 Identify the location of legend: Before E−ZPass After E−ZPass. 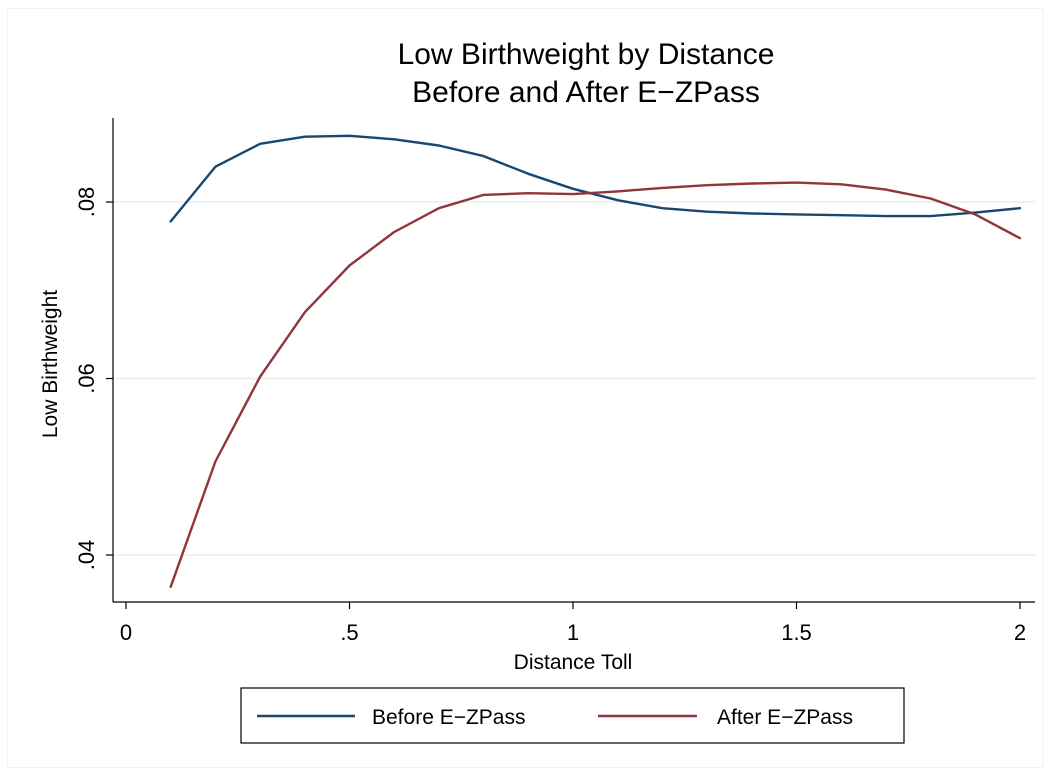
(572, 715).